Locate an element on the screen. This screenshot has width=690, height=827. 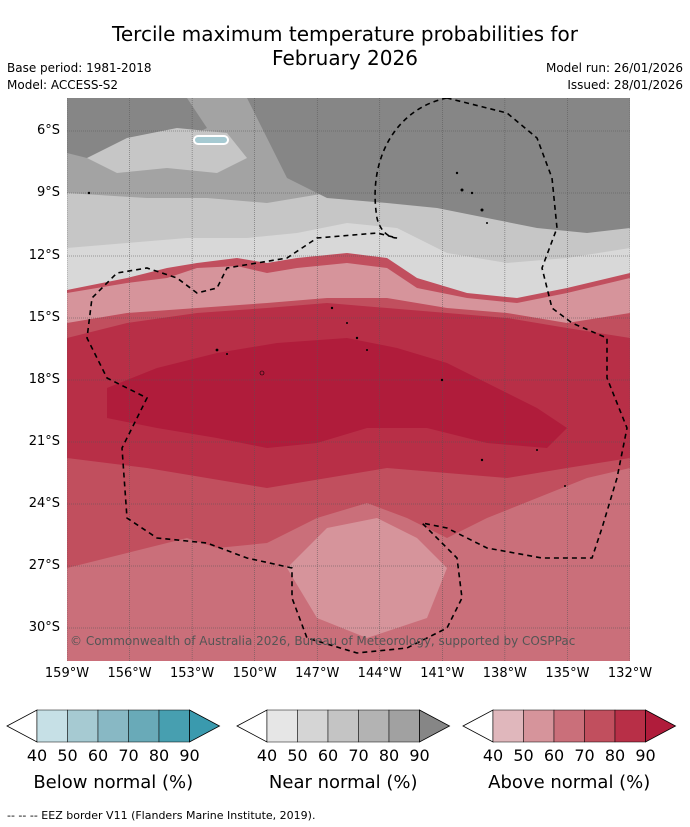
lon-label: 159°W is located at coordinates (67, 673).